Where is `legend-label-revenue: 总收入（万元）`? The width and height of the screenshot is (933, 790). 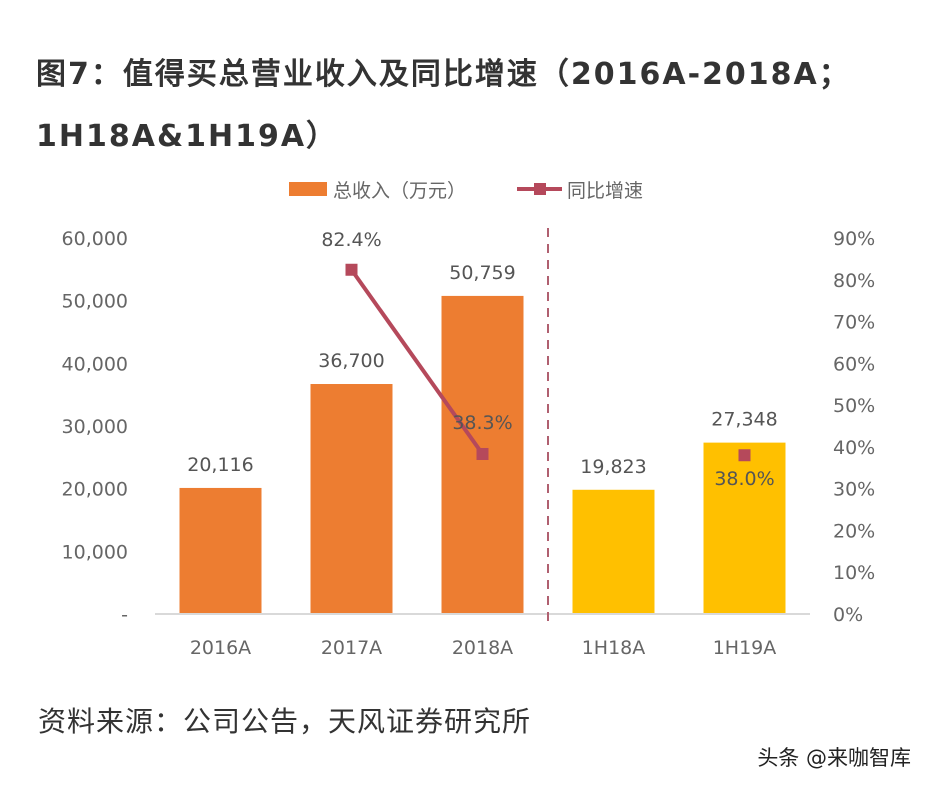 legend-label-revenue: 总收入（万元） is located at coordinates (399, 191).